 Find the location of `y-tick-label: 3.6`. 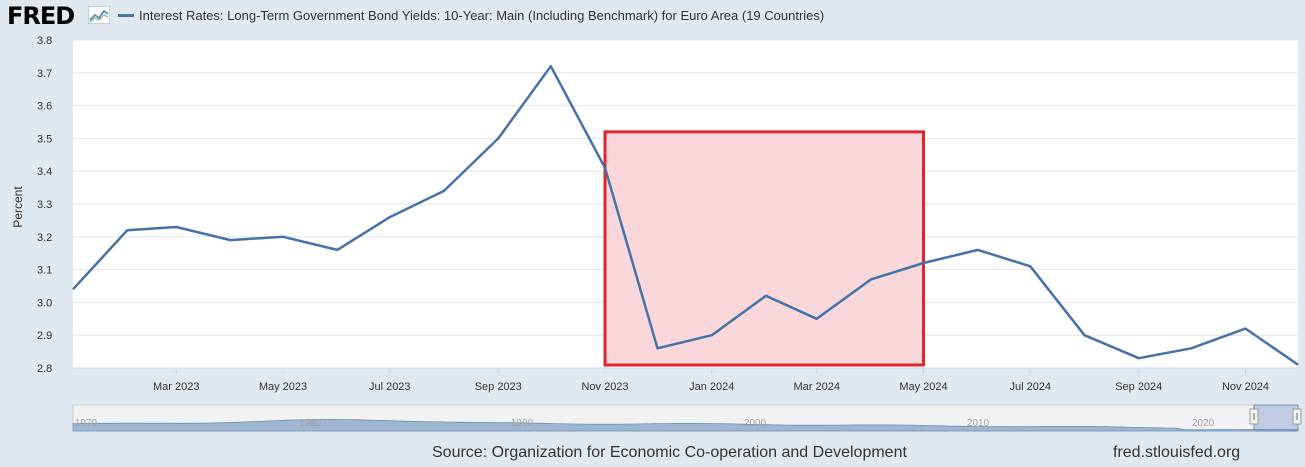

y-tick-label: 3.6 is located at coordinates (44, 107).